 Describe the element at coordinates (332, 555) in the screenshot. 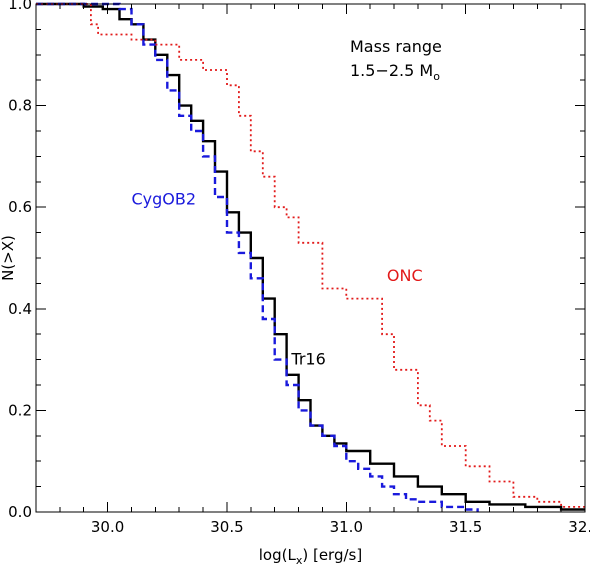

I see `x-axis-label-rest: ) [erg/s]` at that location.